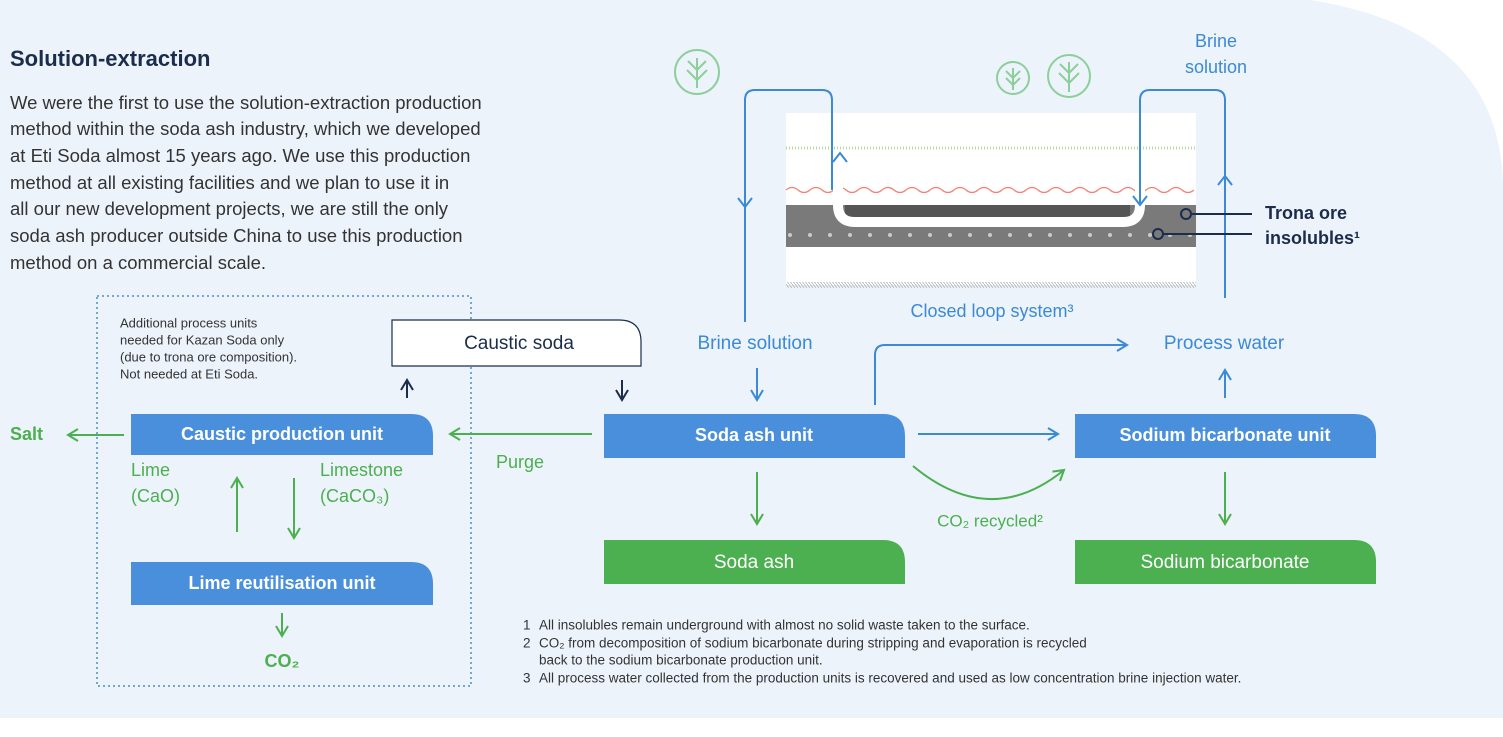 The height and width of the screenshot is (737, 1503). Describe the element at coordinates (519, 343) in the screenshot. I see `caustic-soda-label: Caustic soda` at that location.